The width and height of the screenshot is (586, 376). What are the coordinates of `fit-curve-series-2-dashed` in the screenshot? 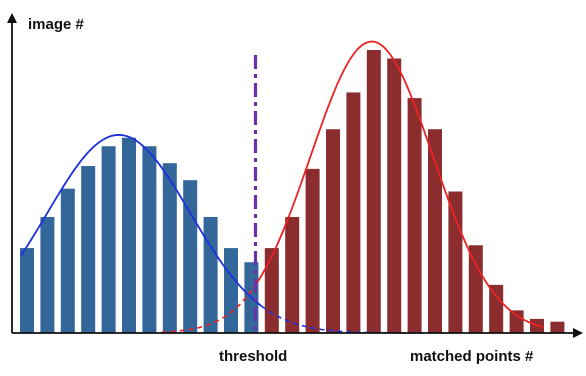 It's located at (208, 310).